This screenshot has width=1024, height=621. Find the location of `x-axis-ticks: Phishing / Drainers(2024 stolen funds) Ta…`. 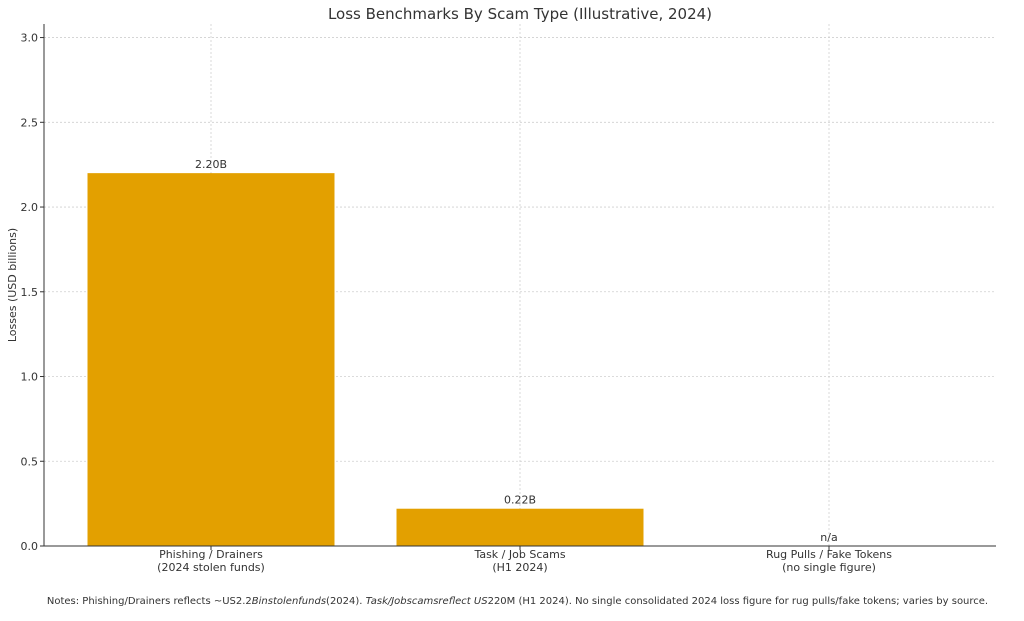

x-axis-ticks: Phishing / Drainers(2024 stolen funds) Ta… is located at coordinates (524, 560).